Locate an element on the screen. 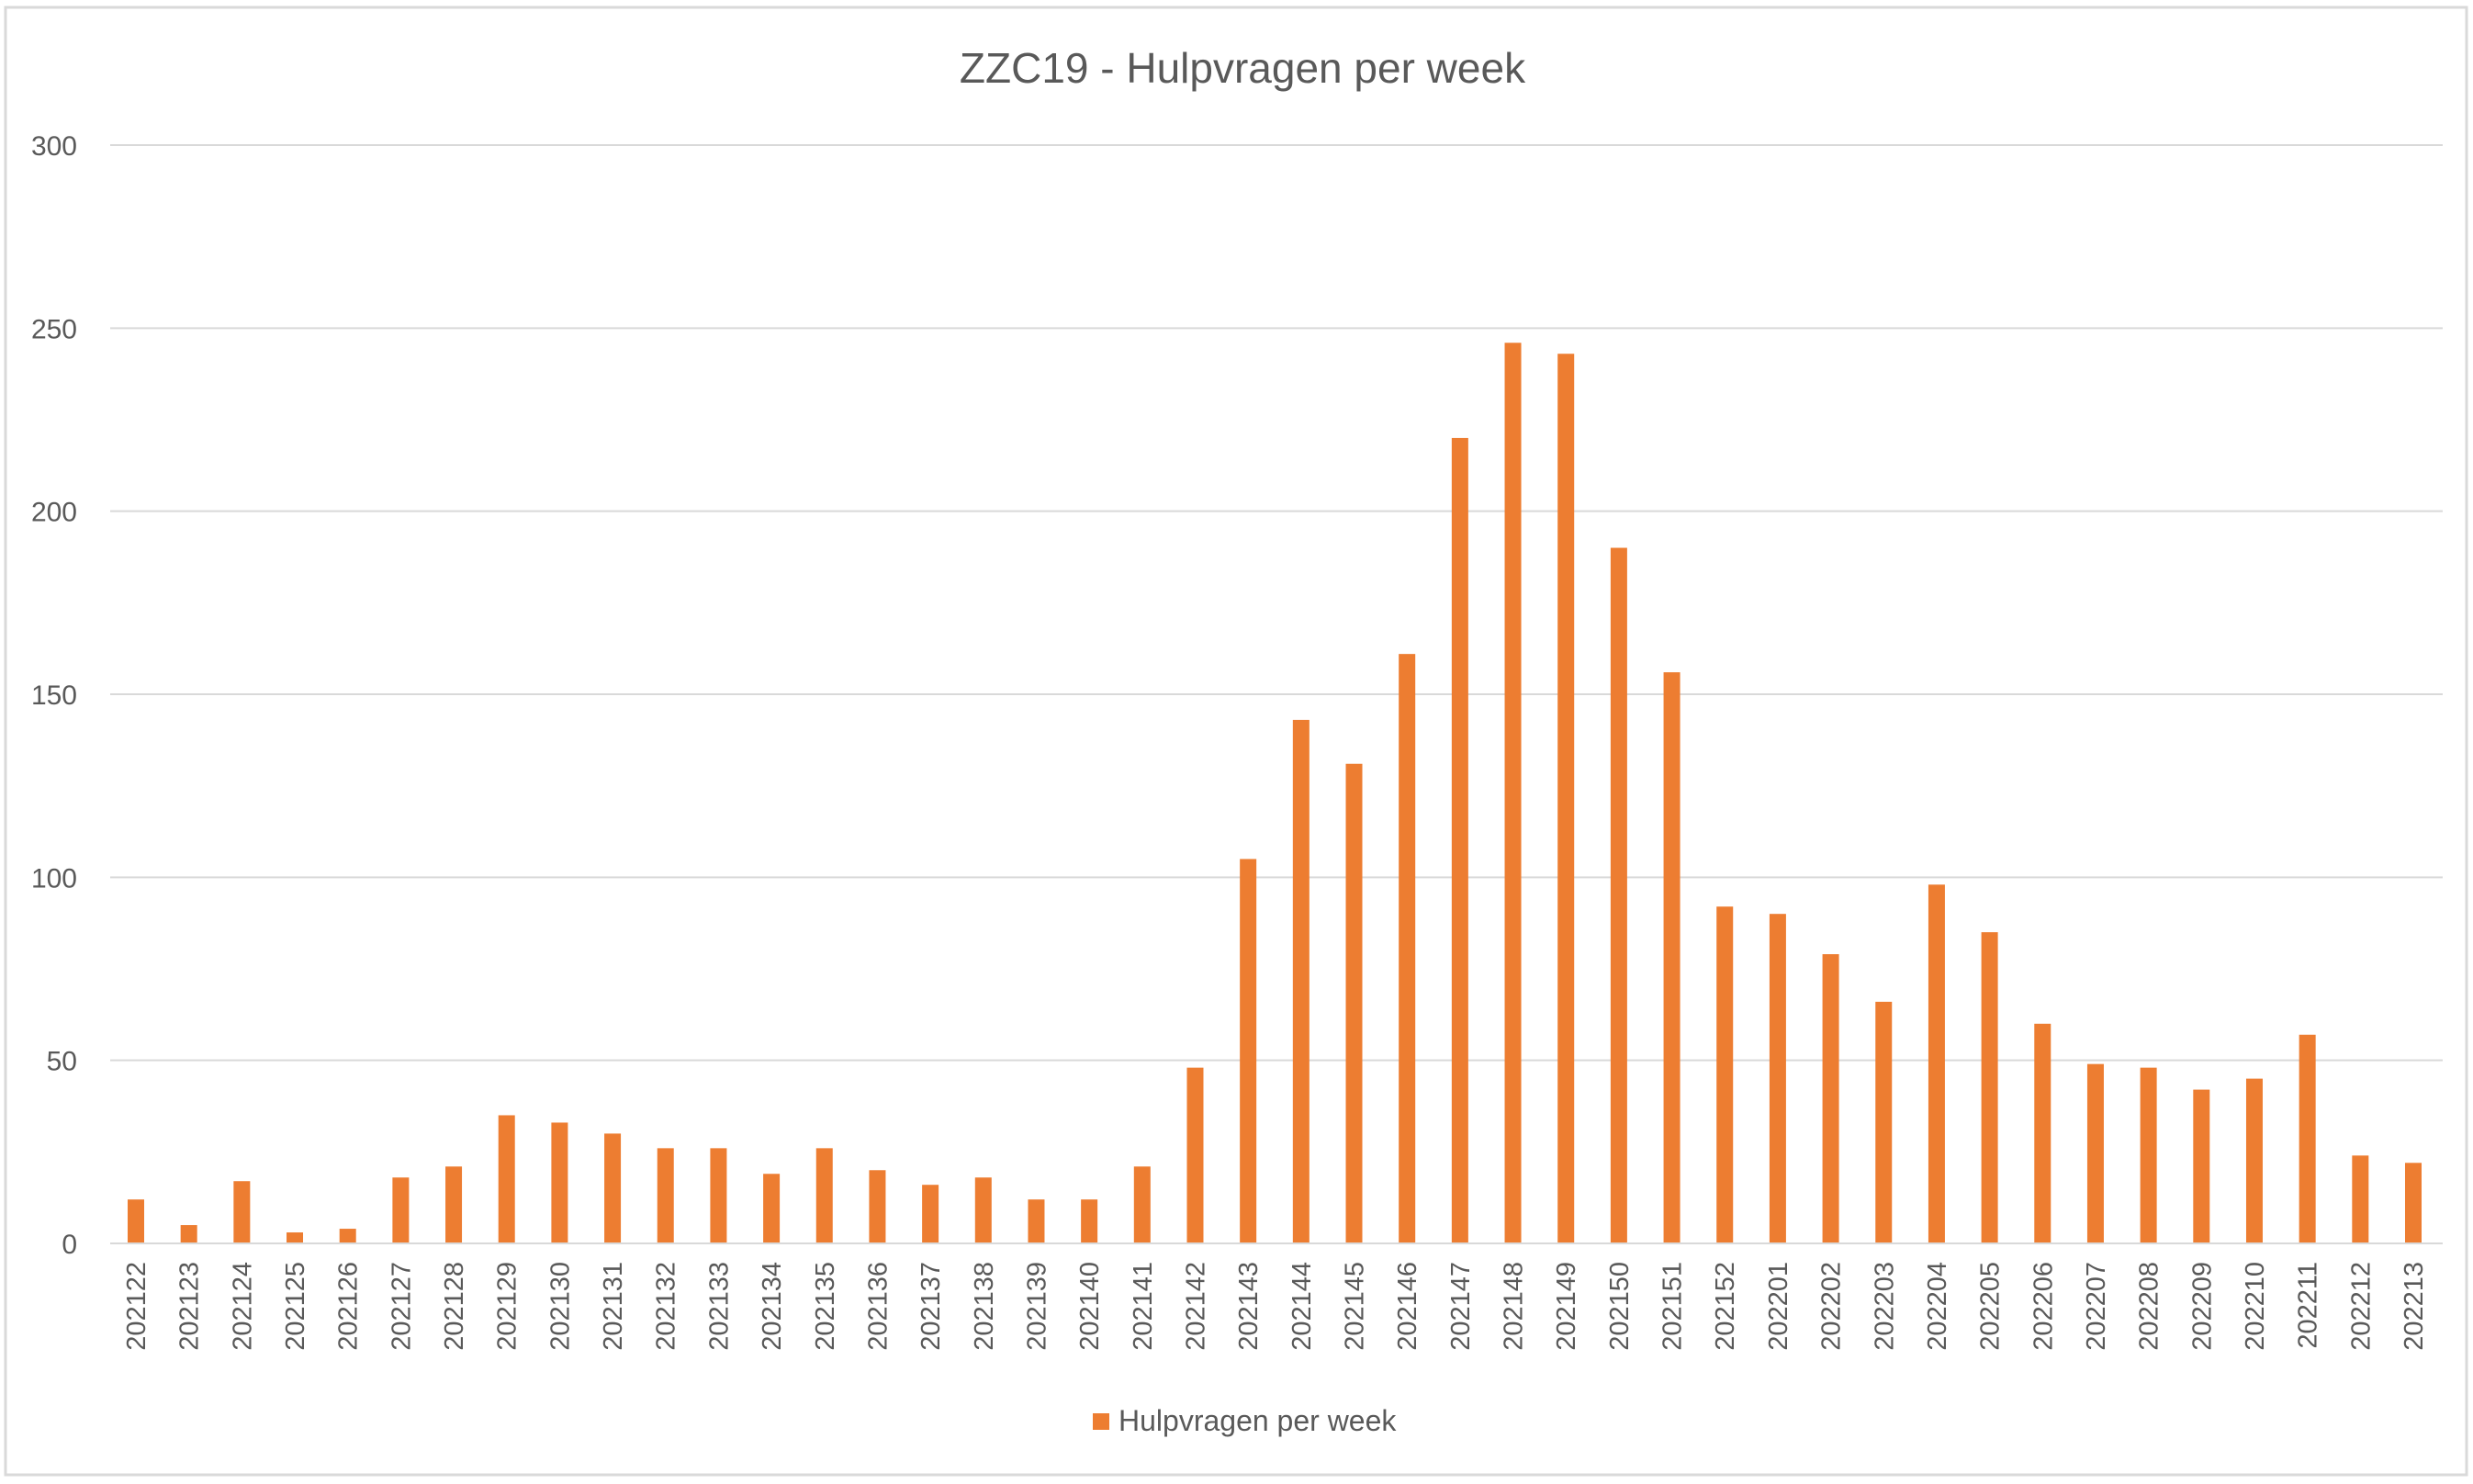 The height and width of the screenshot is (1484, 2473). x-tick-label: 202122 is located at coordinates (137, 1307).